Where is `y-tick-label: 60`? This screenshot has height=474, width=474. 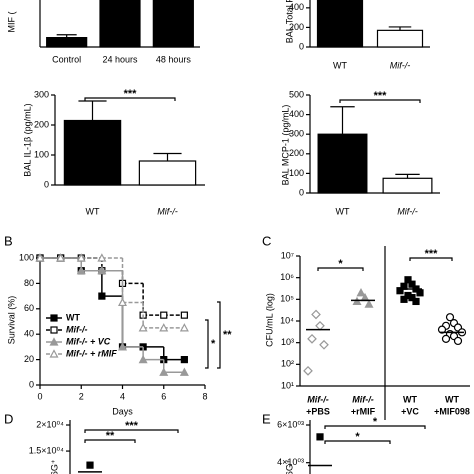
y-tick-label: 60 is located at coordinates (29, 308).